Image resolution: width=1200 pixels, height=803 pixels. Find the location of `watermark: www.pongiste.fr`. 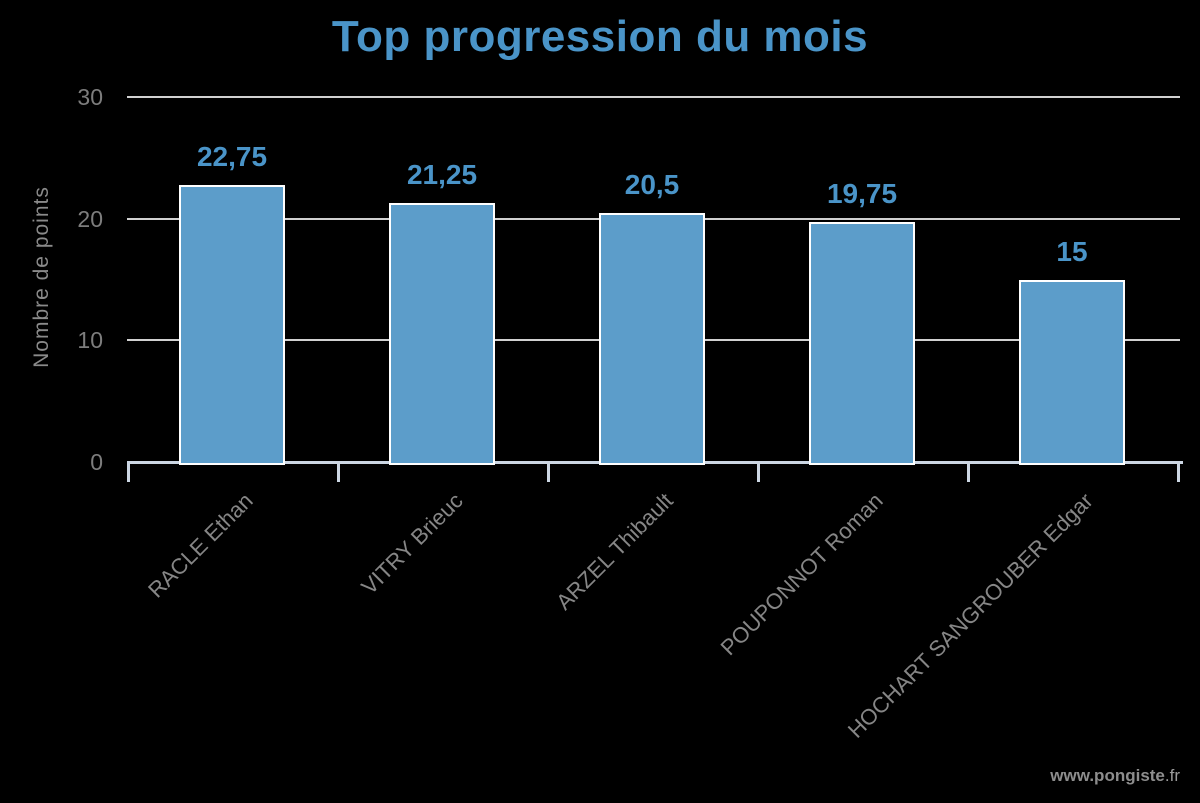

watermark: www.pongiste.fr is located at coordinates (1115, 776).